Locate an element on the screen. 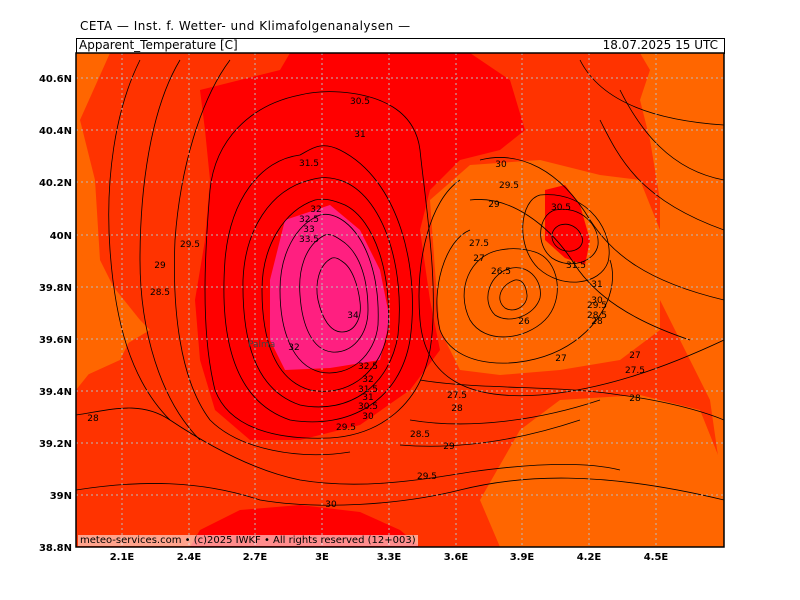 This screenshot has height=600, width=800. y-tick-label: 39N is located at coordinates (61, 496).